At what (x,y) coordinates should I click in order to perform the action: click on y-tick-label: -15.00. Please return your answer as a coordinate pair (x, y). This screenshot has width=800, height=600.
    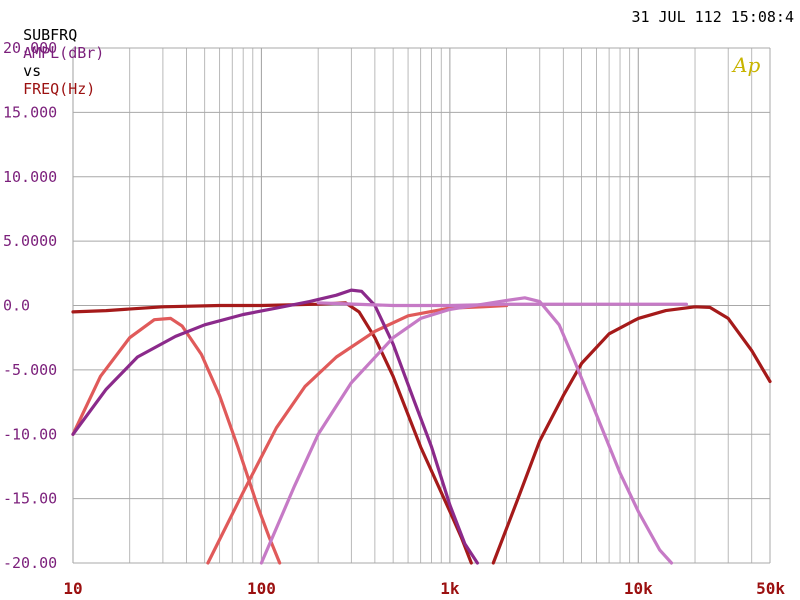
    Looking at the image, I should click on (30, 499).